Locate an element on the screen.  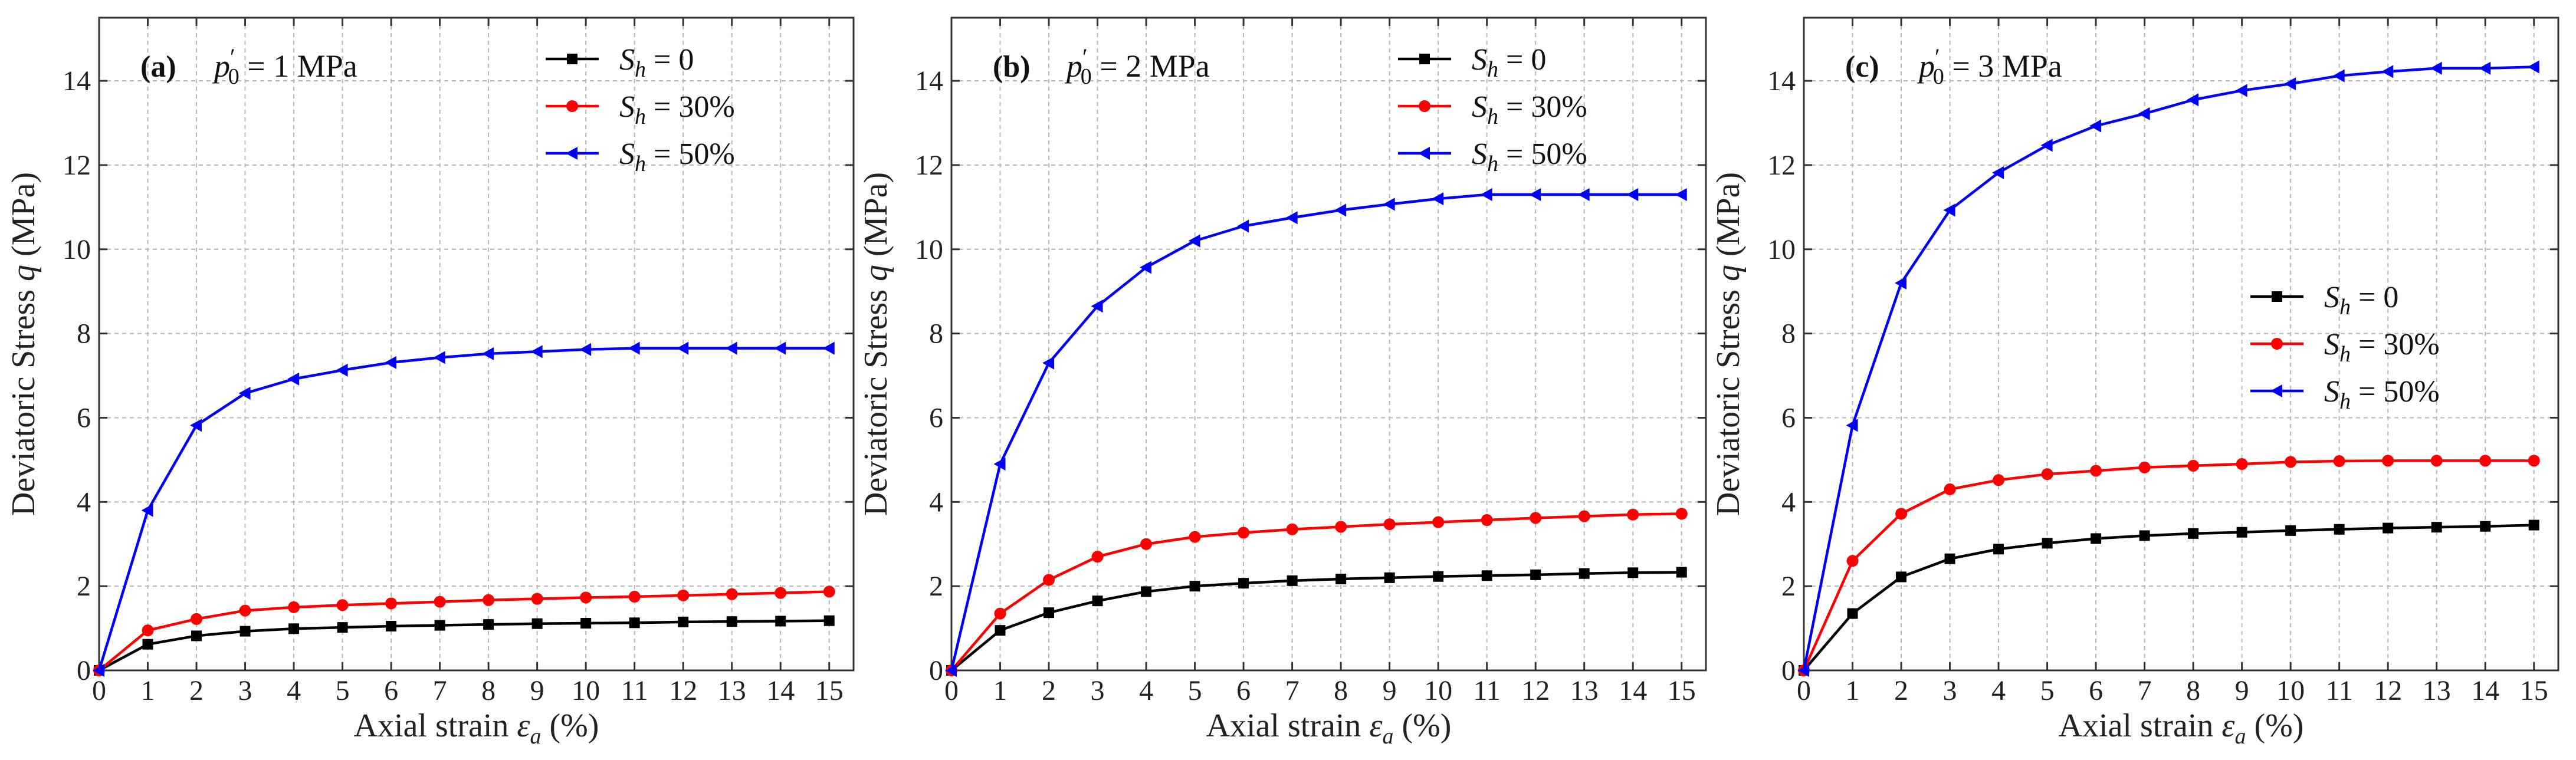
x-tick-label: 4 is located at coordinates (1998, 690).